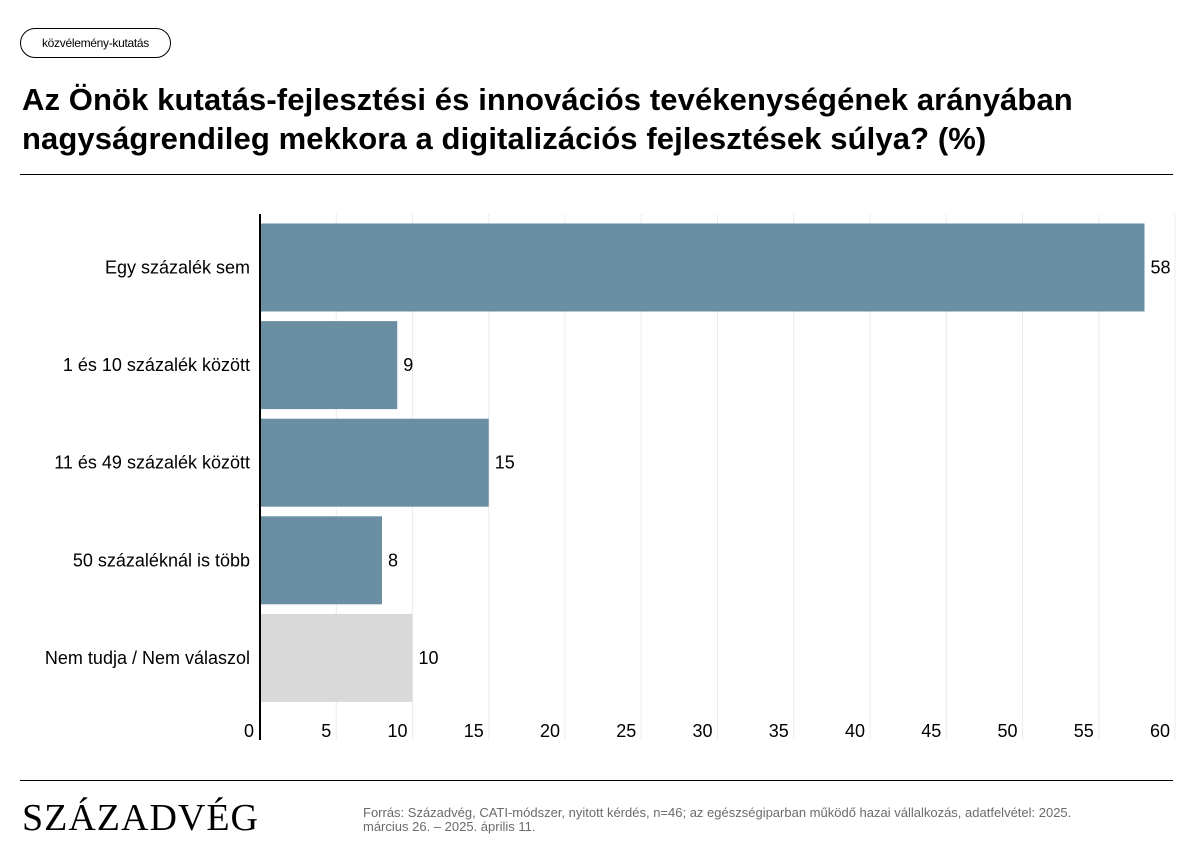  What do you see at coordinates (596, 174) in the screenshot?
I see `top-divider` at bounding box center [596, 174].